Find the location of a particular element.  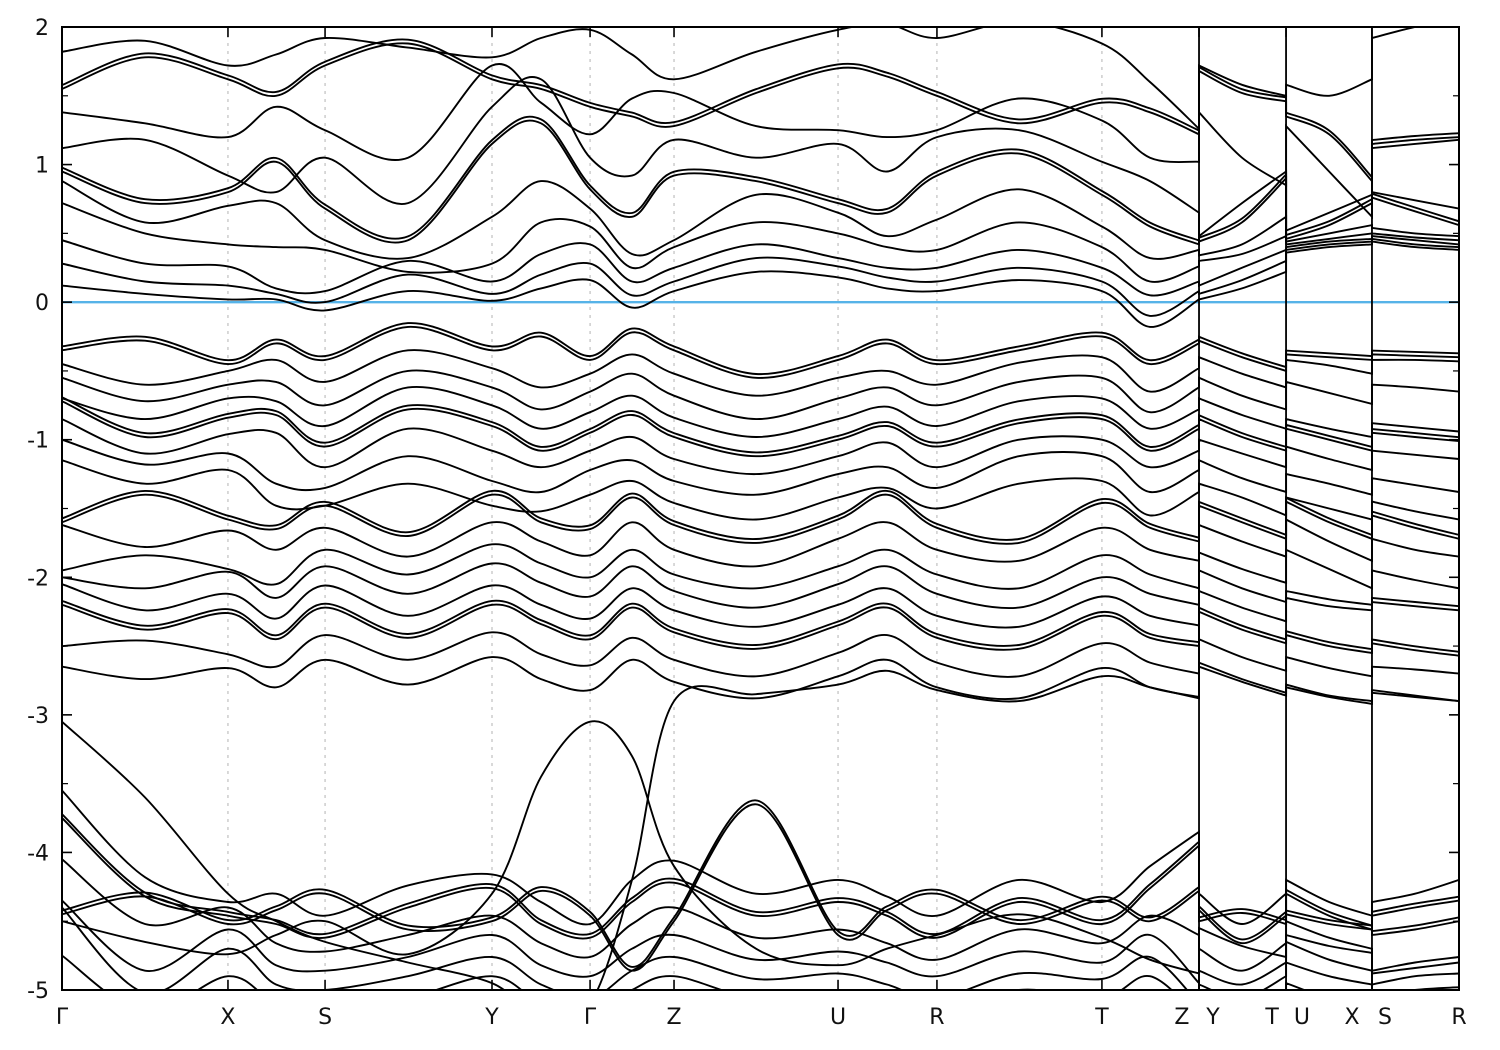

y-axis-tick-label: -4 is located at coordinates (38, 853).